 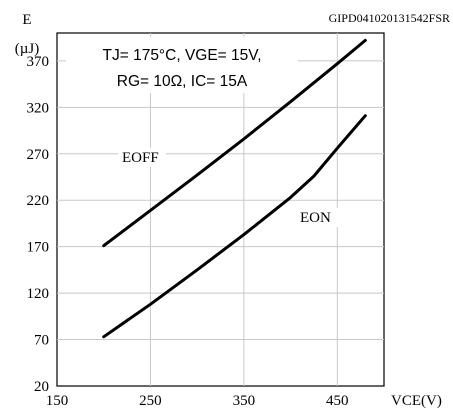 What do you see at coordinates (315, 218) in the screenshot?
I see `series-label-eon: EON` at bounding box center [315, 218].